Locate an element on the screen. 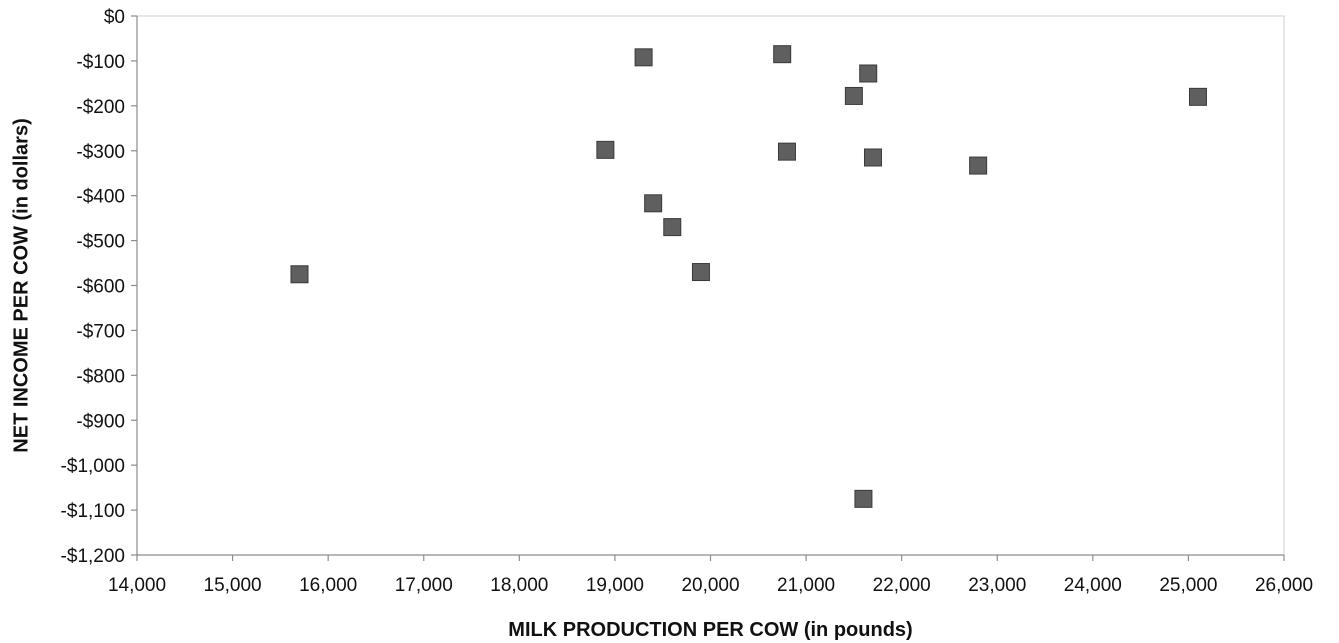  x-tick-label: 26,000 is located at coordinates (1284, 585).